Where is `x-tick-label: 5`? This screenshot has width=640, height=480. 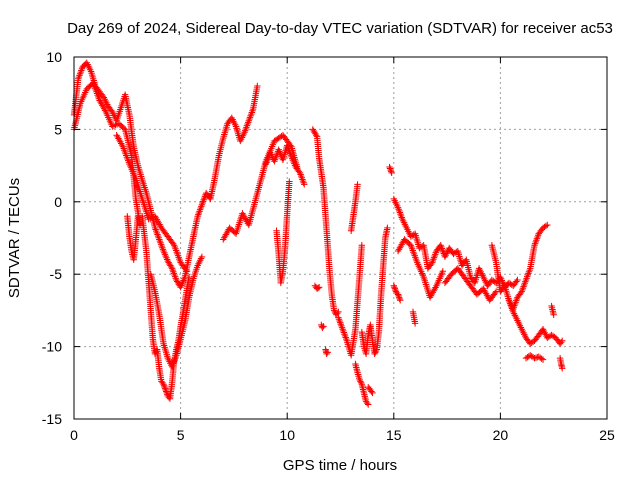
x-tick-label: 5 is located at coordinates (181, 435).